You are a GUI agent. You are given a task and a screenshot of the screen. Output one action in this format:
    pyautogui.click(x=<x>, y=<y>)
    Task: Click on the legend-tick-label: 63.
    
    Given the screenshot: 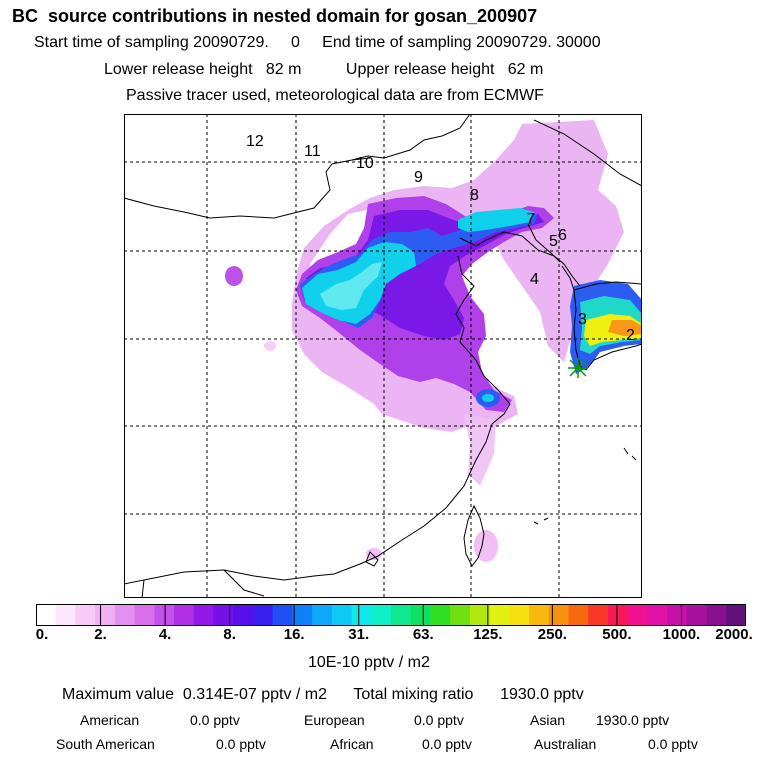 What is the action you would take?
    pyautogui.click(x=423, y=634)
    